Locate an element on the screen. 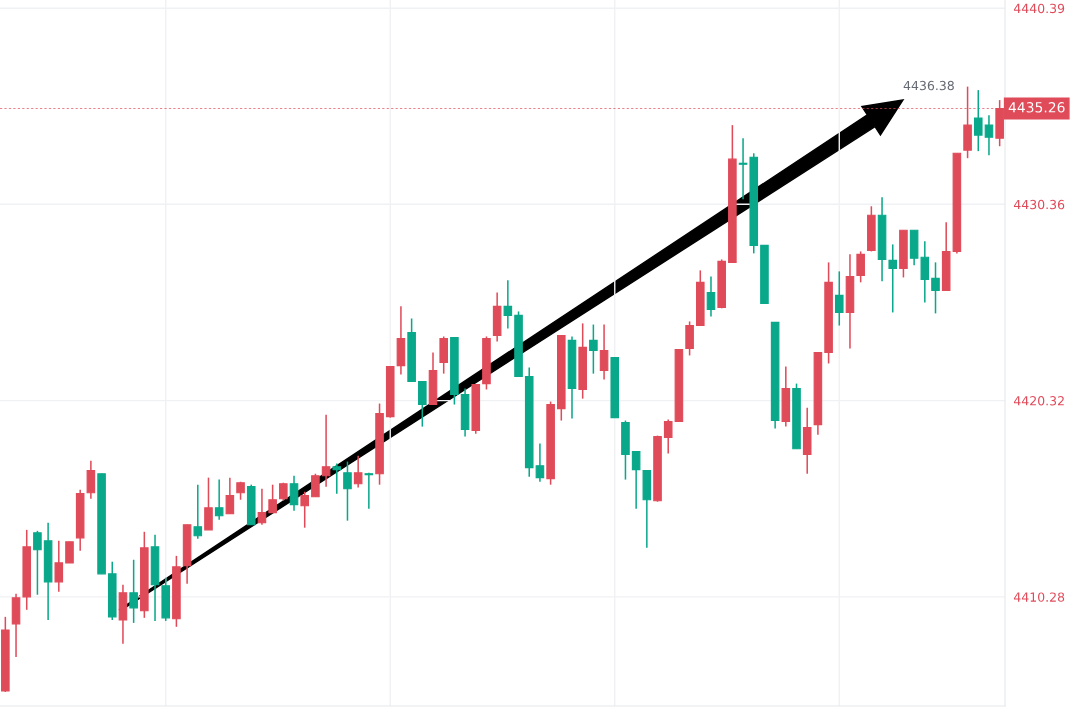  ref-line-label: 4435.26 is located at coordinates (1036, 107).